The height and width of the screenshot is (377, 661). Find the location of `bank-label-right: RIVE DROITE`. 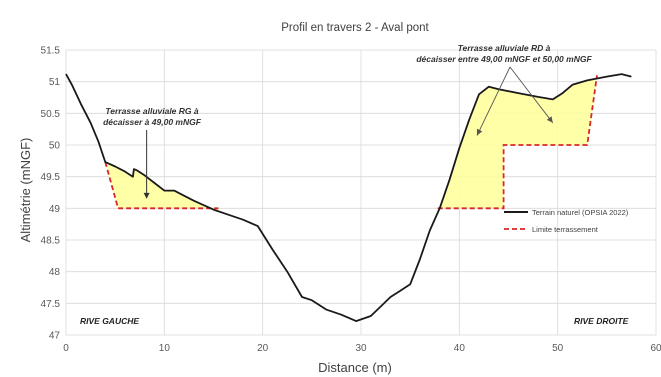

bank-label-right: RIVE DROITE is located at coordinates (601, 321).